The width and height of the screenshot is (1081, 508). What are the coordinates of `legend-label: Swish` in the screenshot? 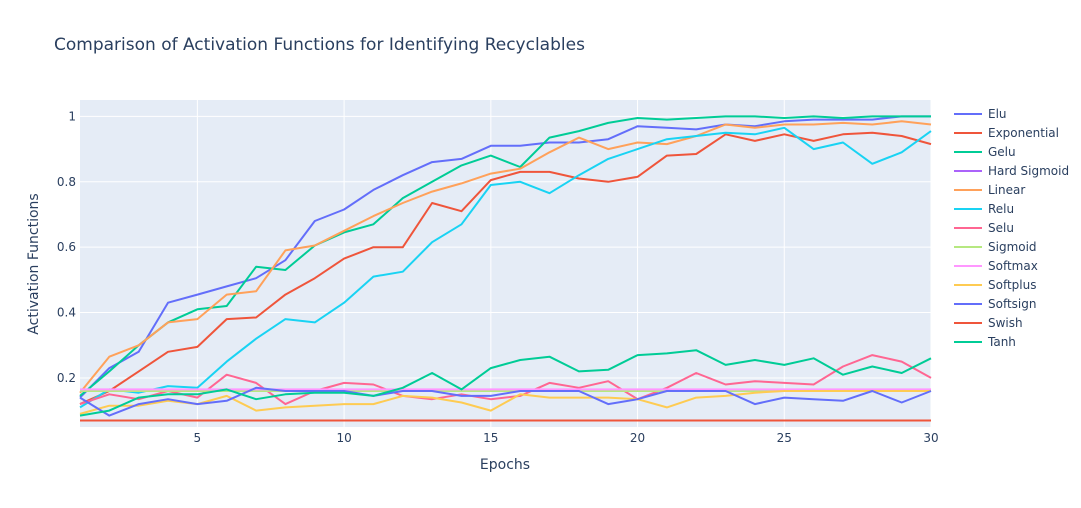 It's located at (1005, 323).